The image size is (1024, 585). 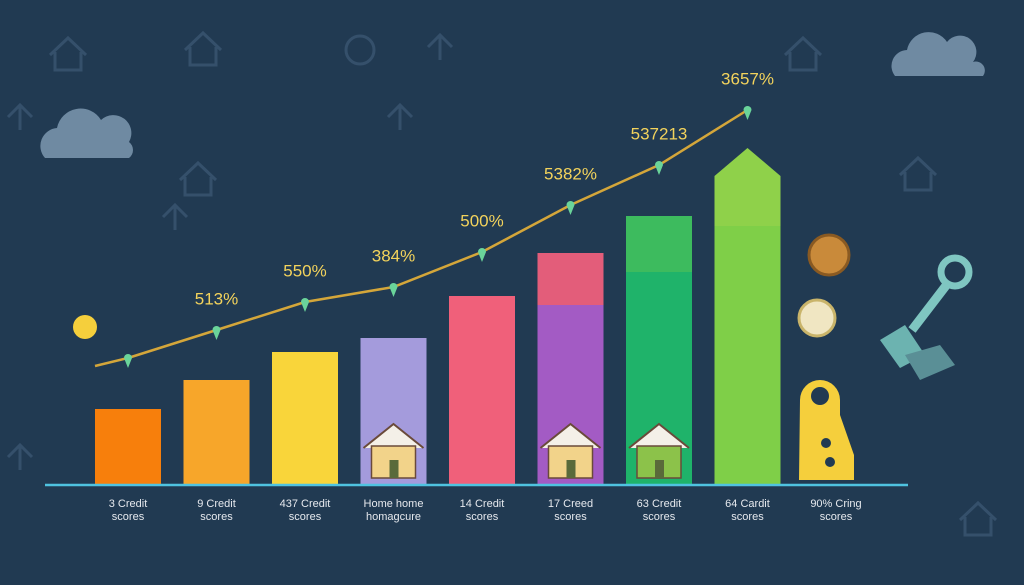 What do you see at coordinates (216, 298) in the screenshot?
I see `annotation: 513%` at bounding box center [216, 298].